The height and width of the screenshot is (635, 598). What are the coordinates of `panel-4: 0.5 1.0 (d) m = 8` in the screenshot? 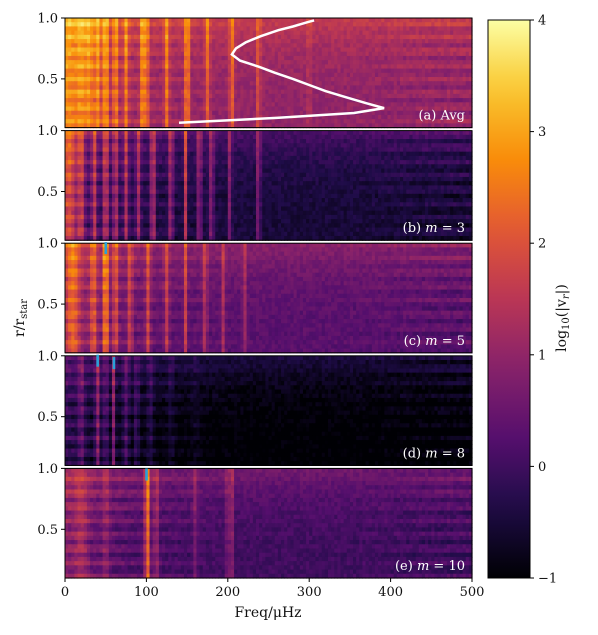 It's located at (255, 407).